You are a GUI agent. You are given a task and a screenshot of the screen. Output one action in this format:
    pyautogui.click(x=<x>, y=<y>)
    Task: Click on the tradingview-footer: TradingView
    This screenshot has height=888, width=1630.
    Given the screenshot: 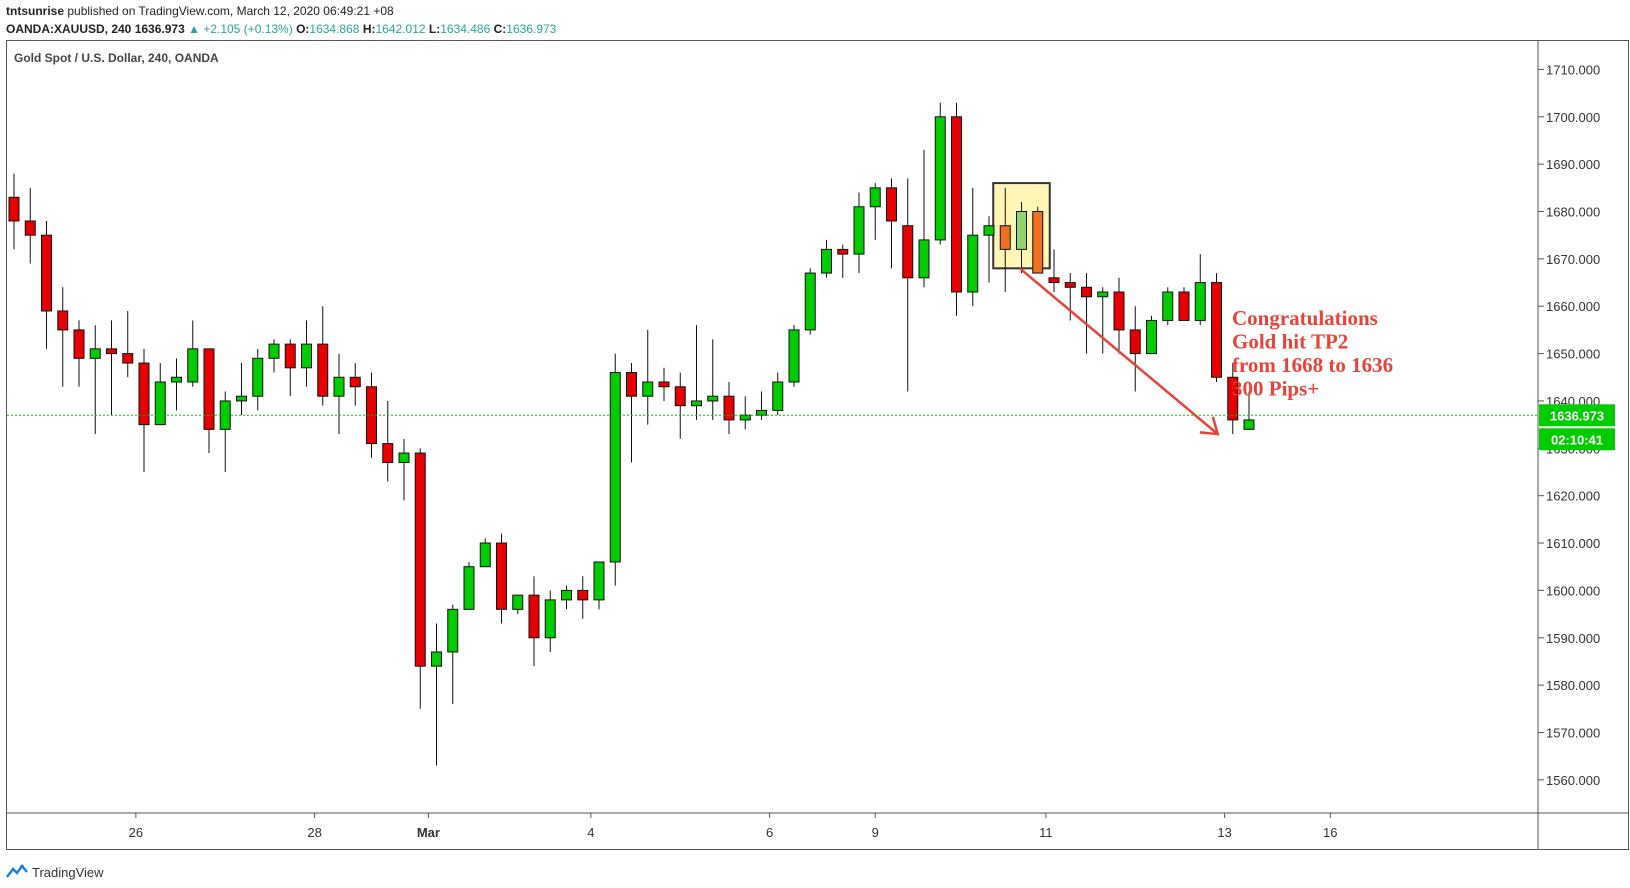 What is the action you would take?
    pyautogui.click(x=55, y=872)
    